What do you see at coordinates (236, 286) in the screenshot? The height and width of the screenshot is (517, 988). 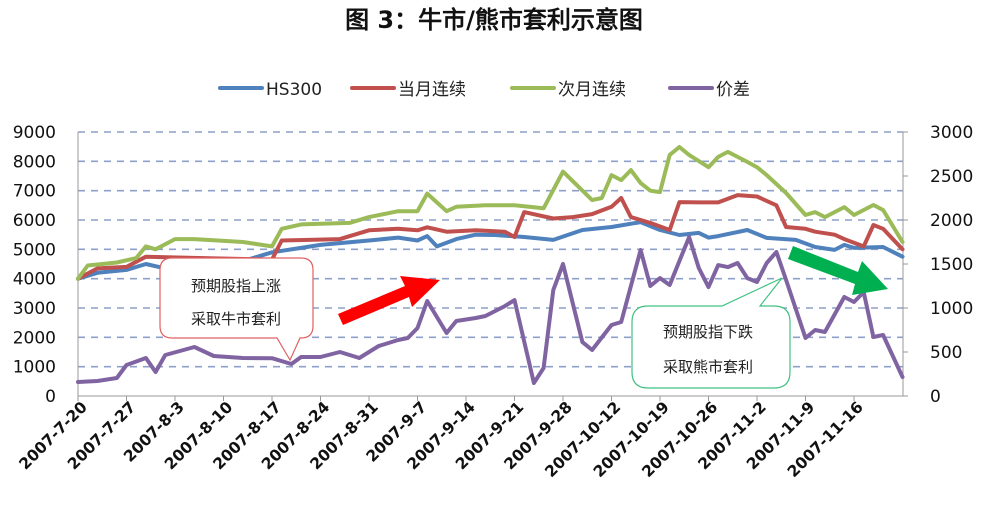 I see `bull-callout-line-1: 预期股指上涨` at bounding box center [236, 286].